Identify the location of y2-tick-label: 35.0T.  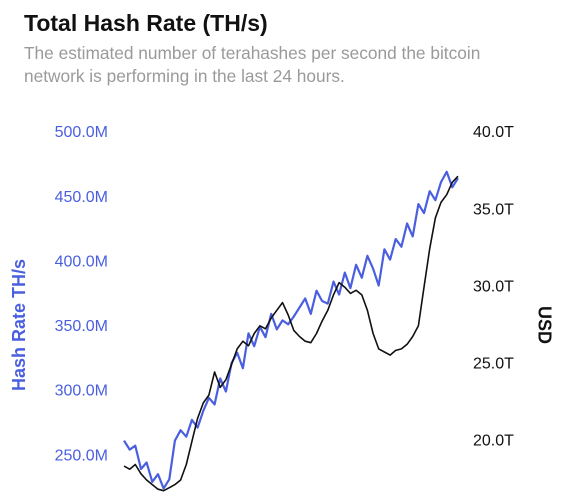
(493, 209).